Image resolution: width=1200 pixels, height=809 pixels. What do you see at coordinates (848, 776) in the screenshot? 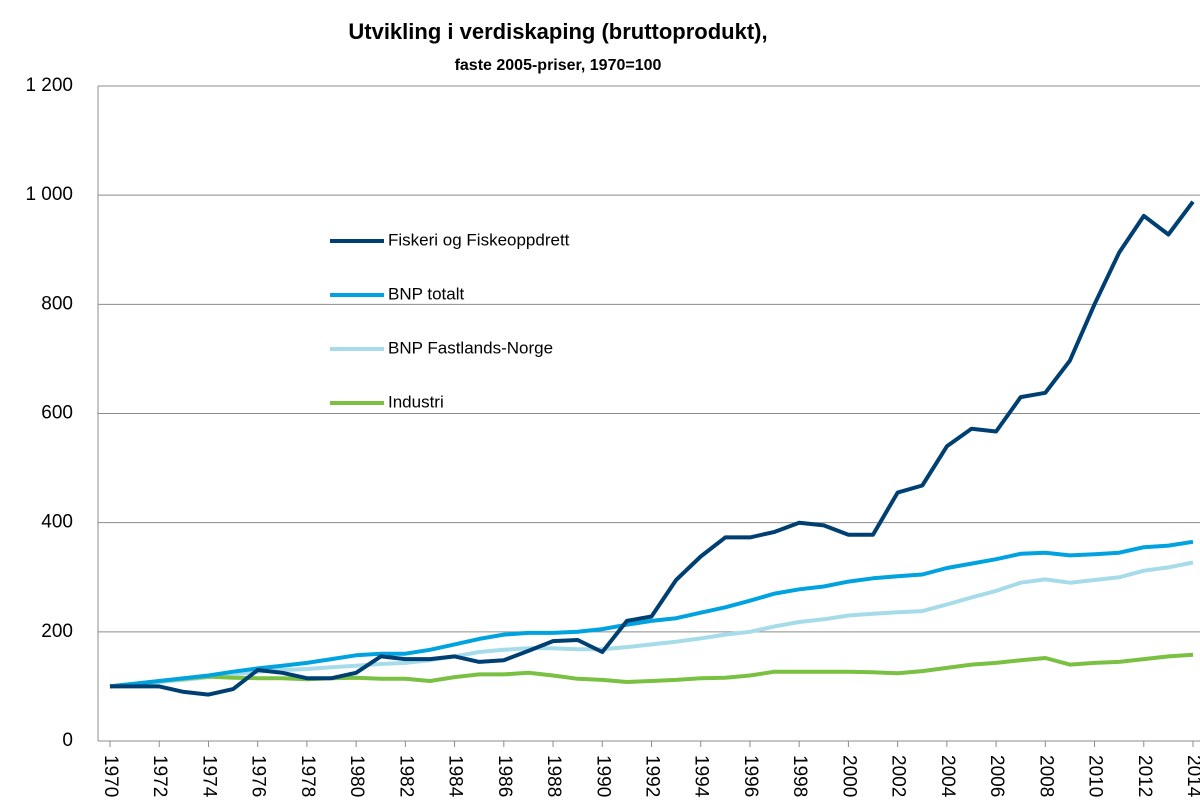
I see `x-tick-label: 2000` at bounding box center [848, 776].